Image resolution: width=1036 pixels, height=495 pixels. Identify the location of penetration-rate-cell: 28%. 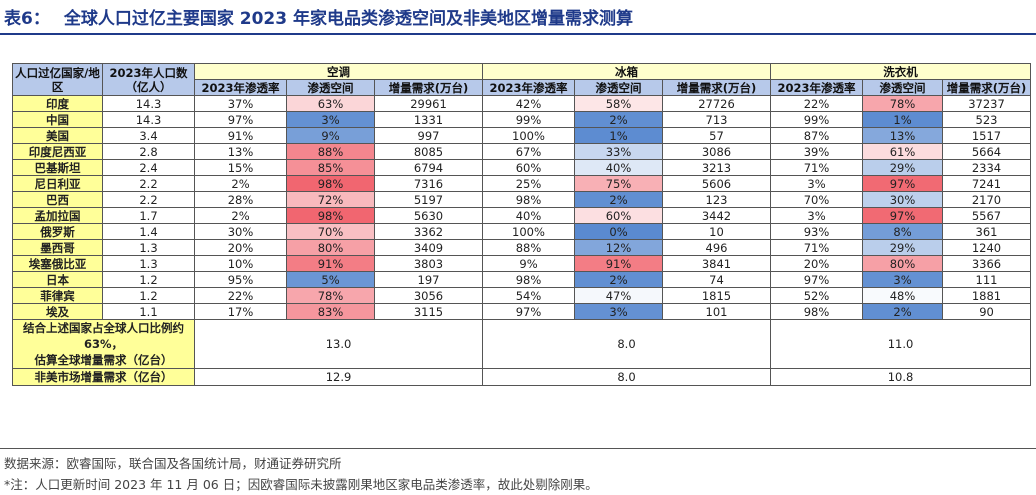
(240, 199).